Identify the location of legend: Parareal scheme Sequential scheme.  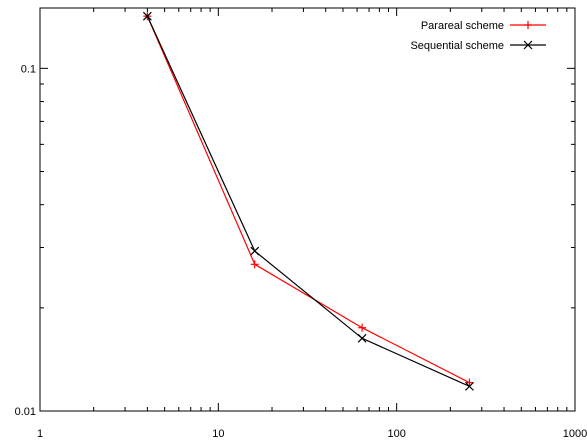
(478, 36).